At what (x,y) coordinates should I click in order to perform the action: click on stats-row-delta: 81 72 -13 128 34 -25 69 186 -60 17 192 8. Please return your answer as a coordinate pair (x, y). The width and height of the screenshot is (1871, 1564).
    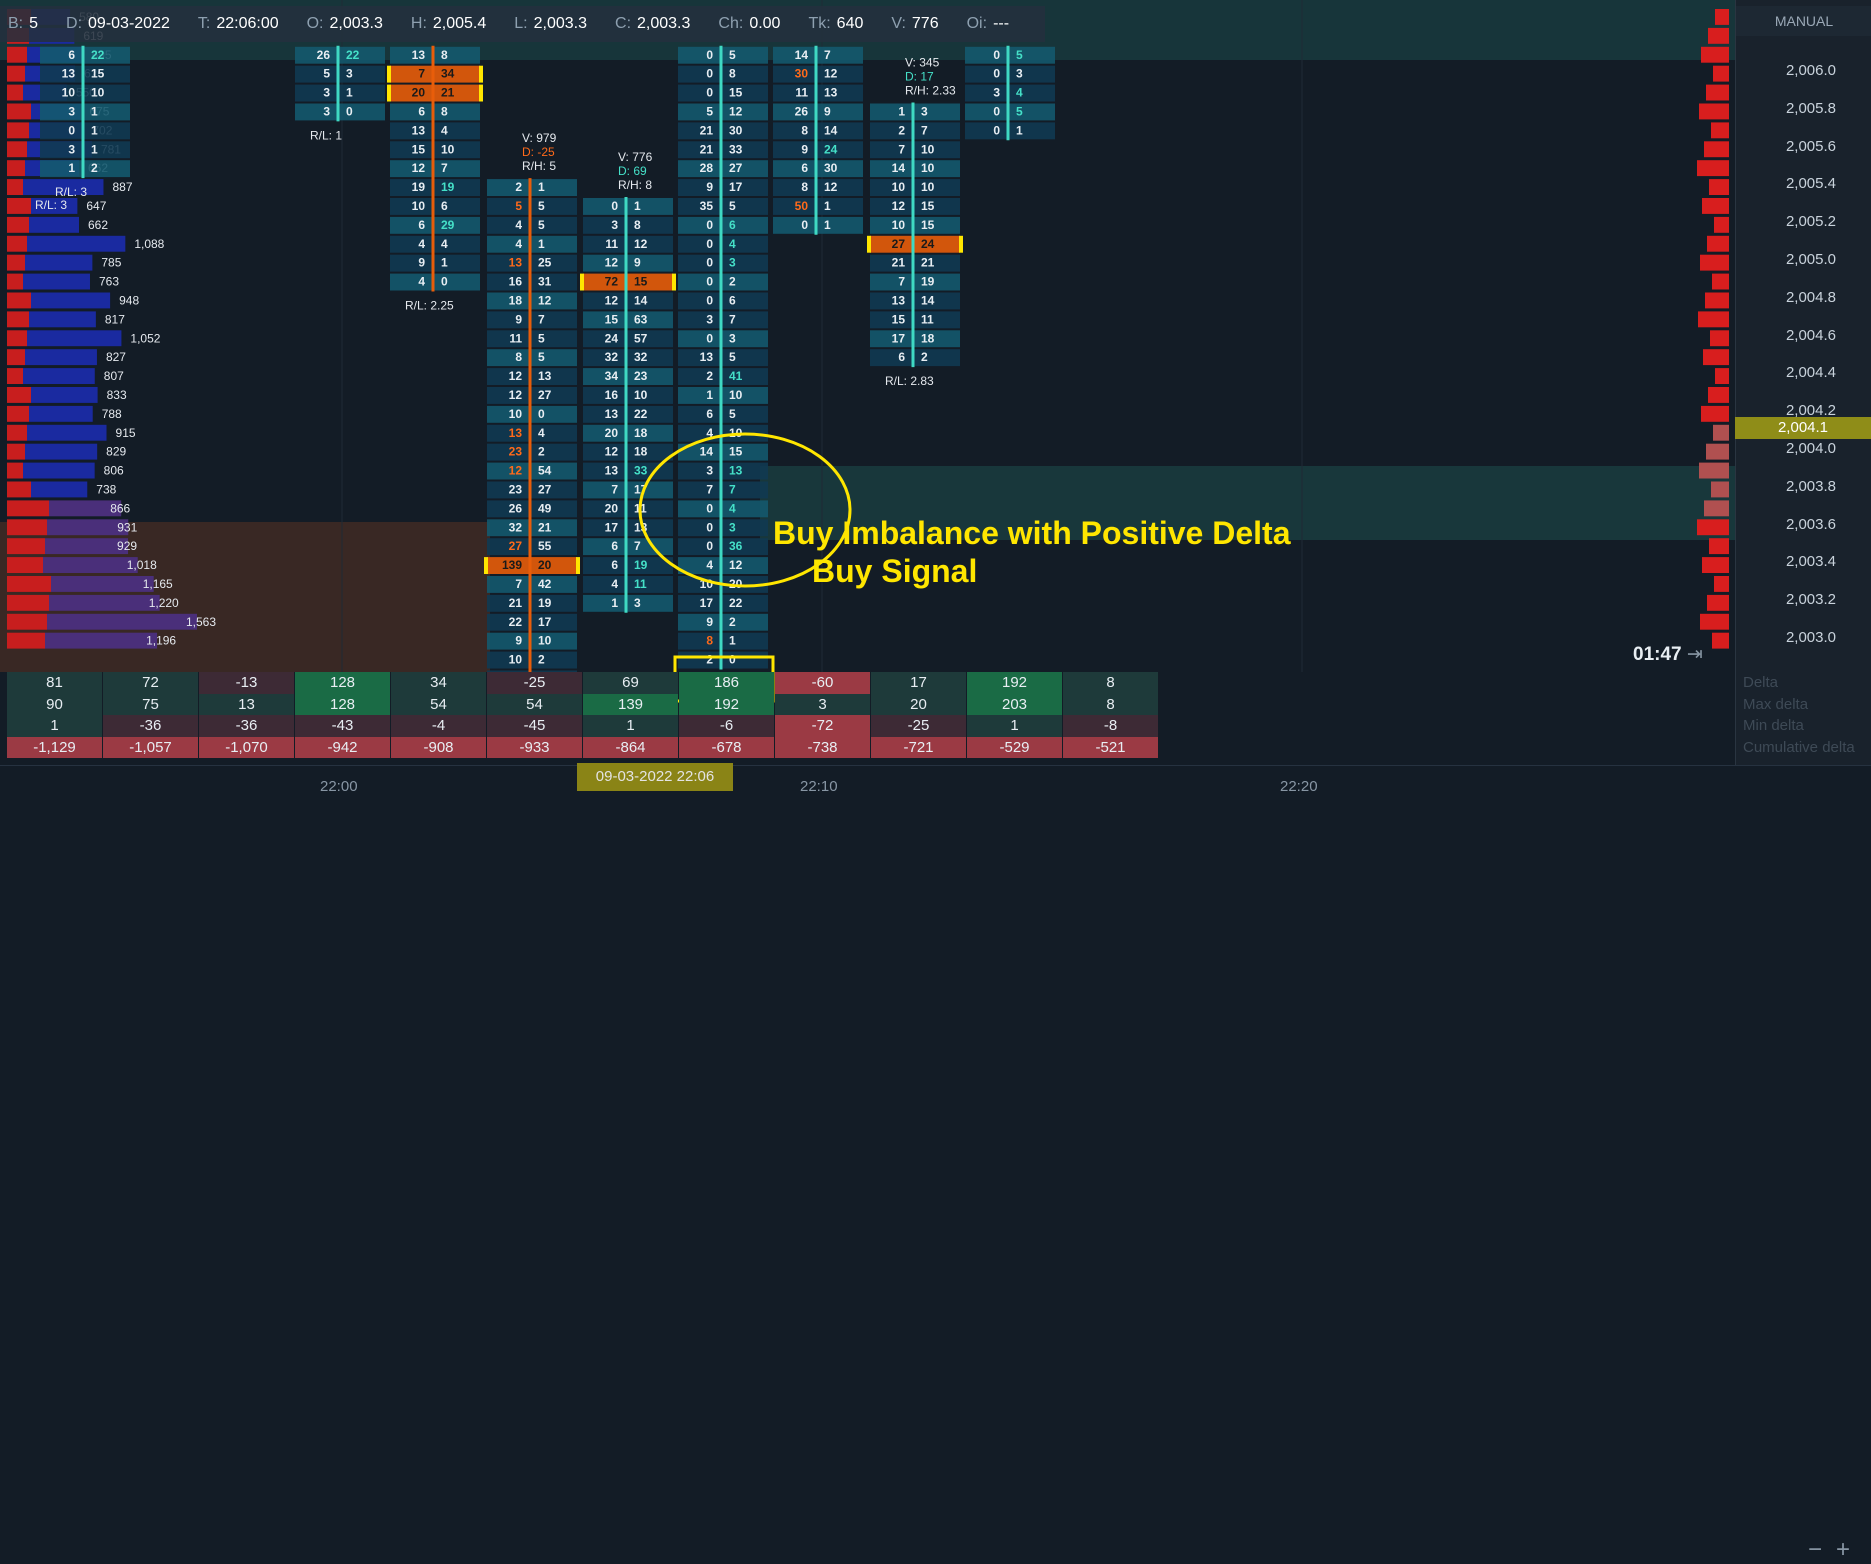
    Looking at the image, I should click on (583, 683).